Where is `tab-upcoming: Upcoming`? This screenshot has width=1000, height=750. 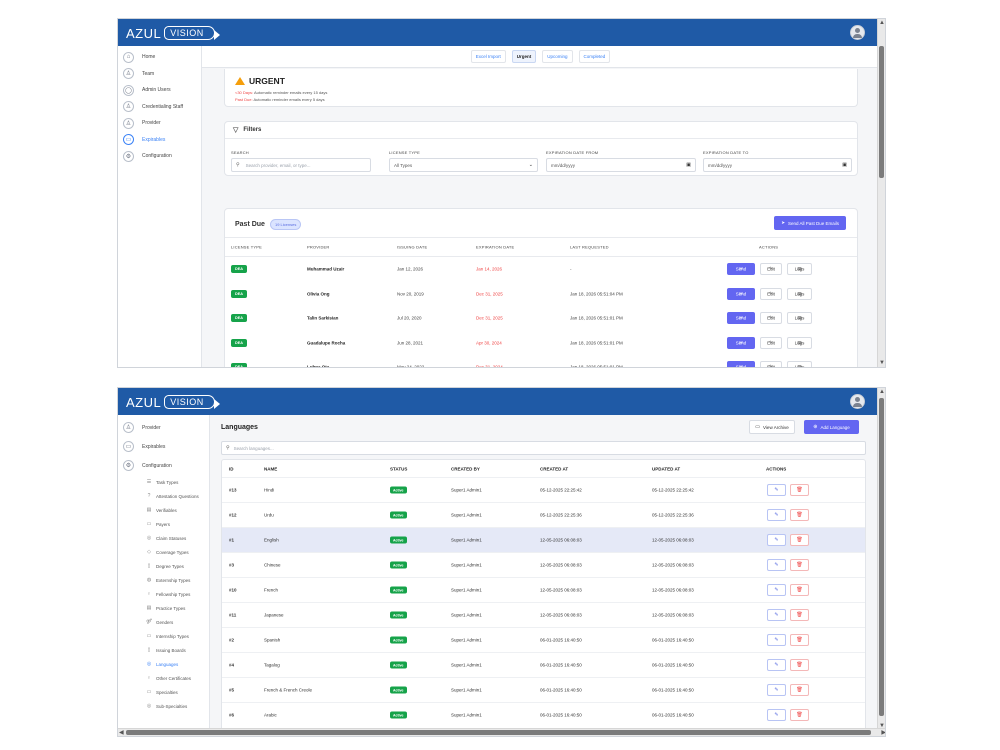
tab-upcoming: Upcoming is located at coordinates (557, 56).